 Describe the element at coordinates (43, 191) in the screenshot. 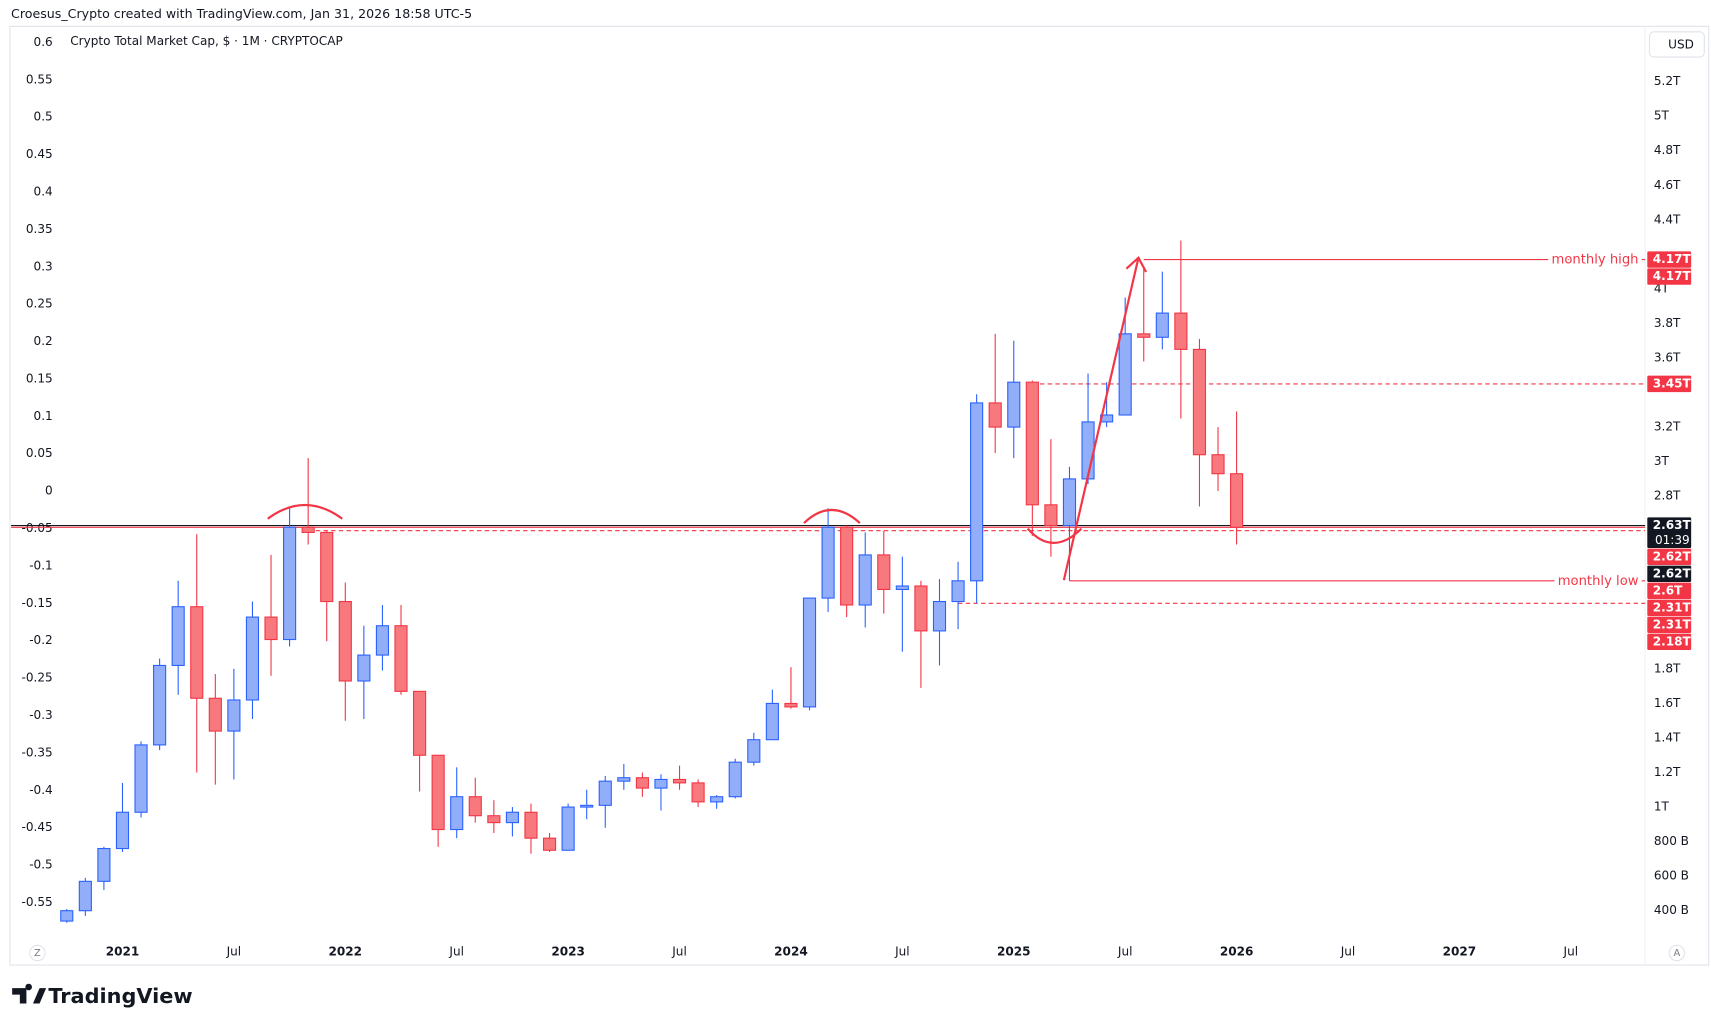

I see `y2-tick-label: 0.4` at that location.